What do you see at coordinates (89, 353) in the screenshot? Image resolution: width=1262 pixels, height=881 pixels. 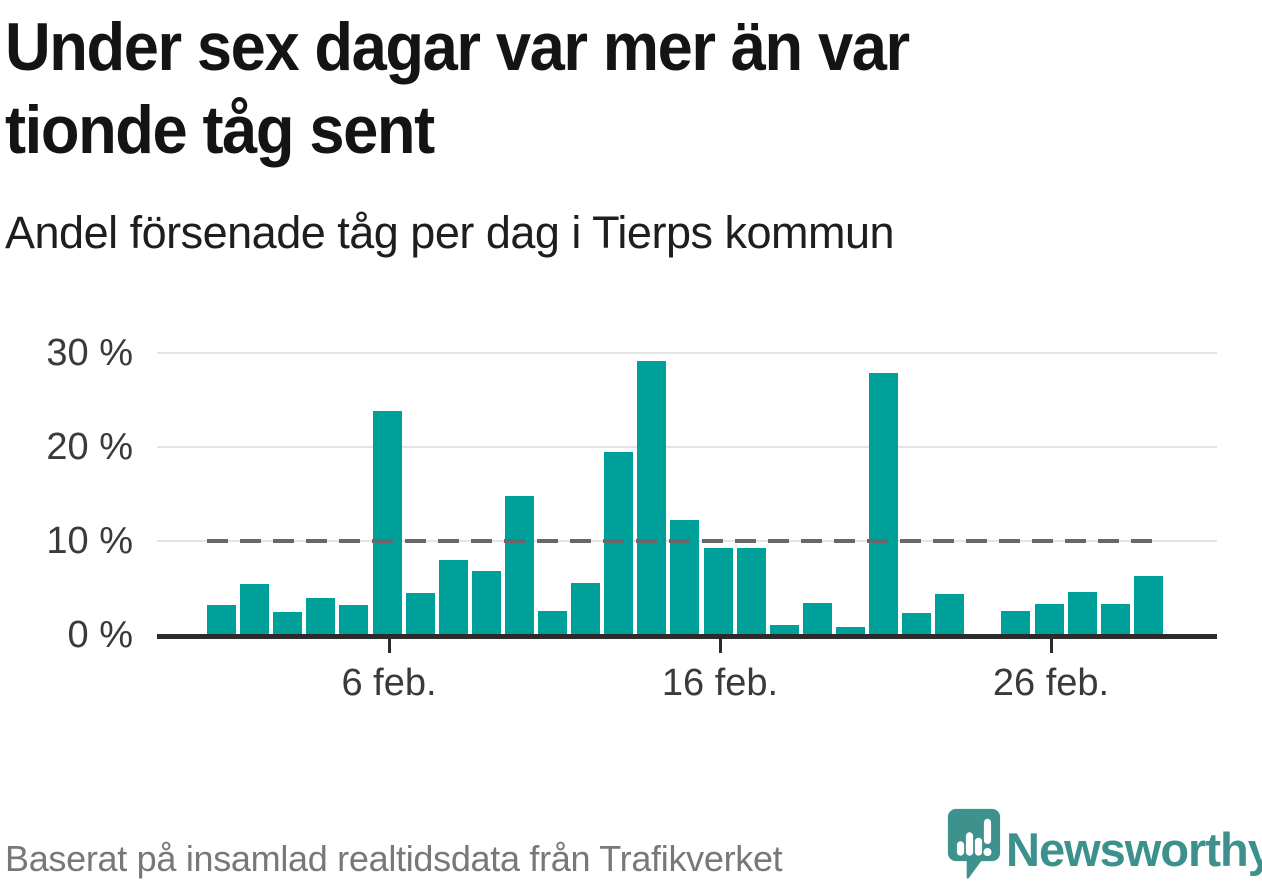 I see `y-tick-label-30: 30 %` at bounding box center [89, 353].